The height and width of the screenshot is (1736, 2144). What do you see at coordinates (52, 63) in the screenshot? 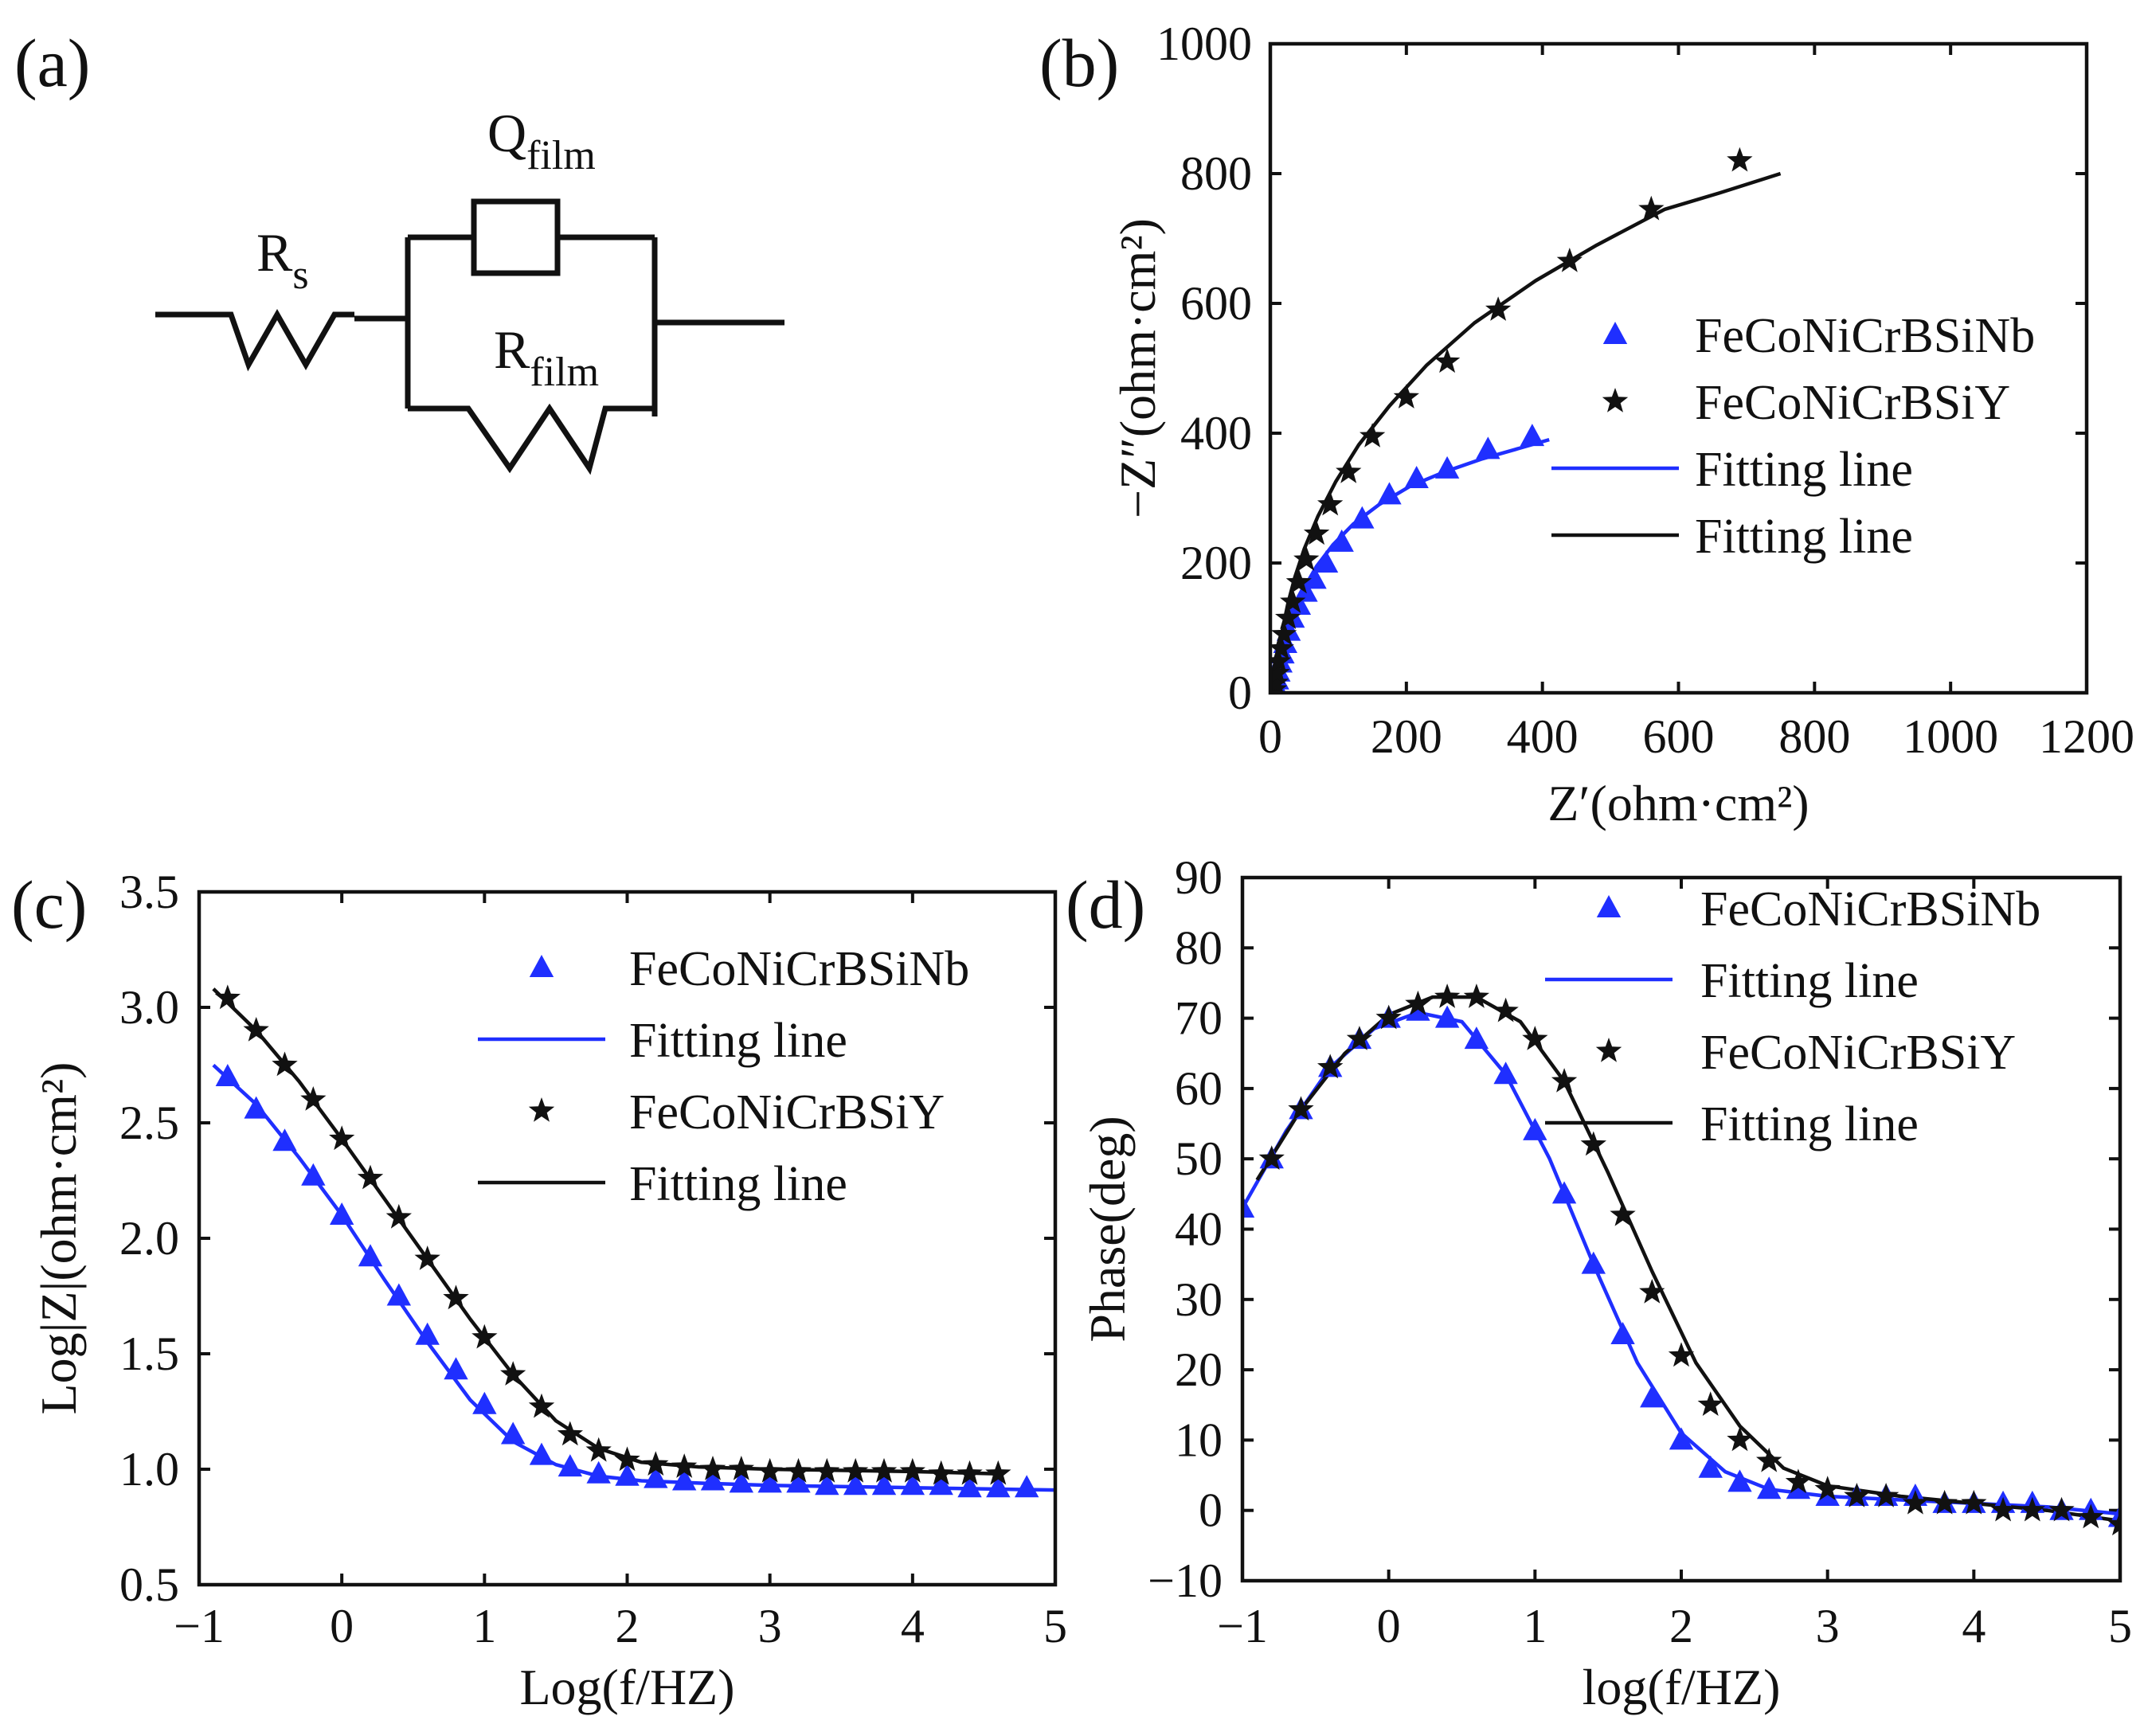
I see `panel-a-label: (a)` at bounding box center [52, 63].